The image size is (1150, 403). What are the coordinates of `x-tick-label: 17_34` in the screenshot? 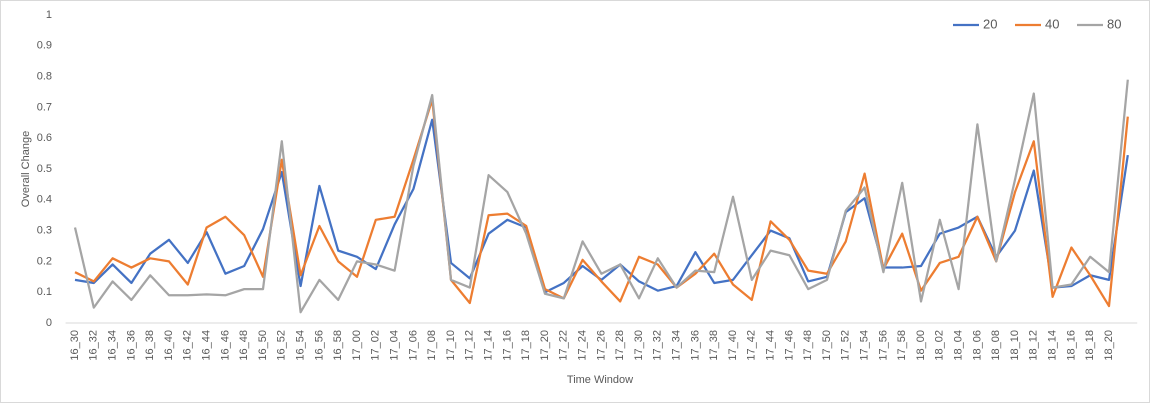 It's located at (677, 345).